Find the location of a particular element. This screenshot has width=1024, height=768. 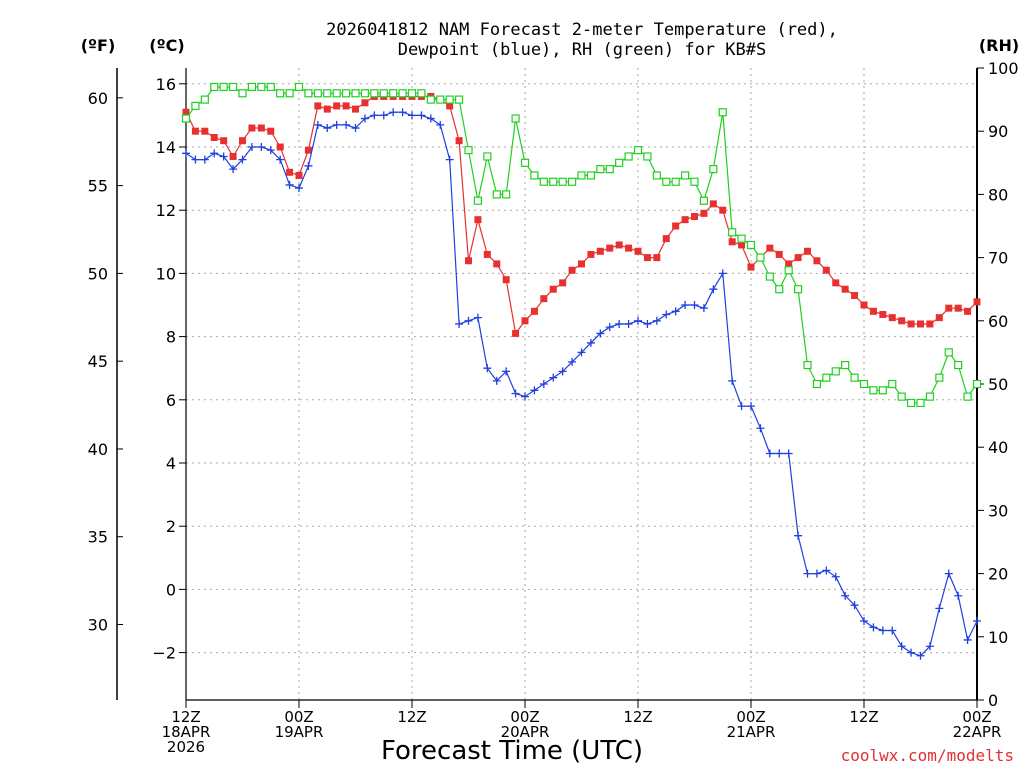

fahrenheit-tick-label: 45 is located at coordinates (98, 361).